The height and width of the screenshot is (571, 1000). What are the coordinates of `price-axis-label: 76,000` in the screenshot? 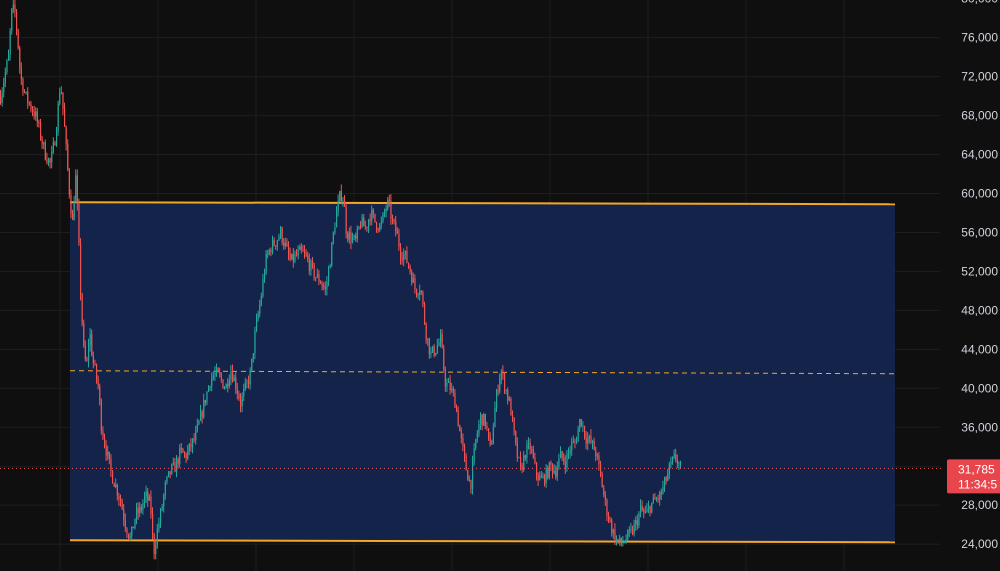 It's located at (979, 38).